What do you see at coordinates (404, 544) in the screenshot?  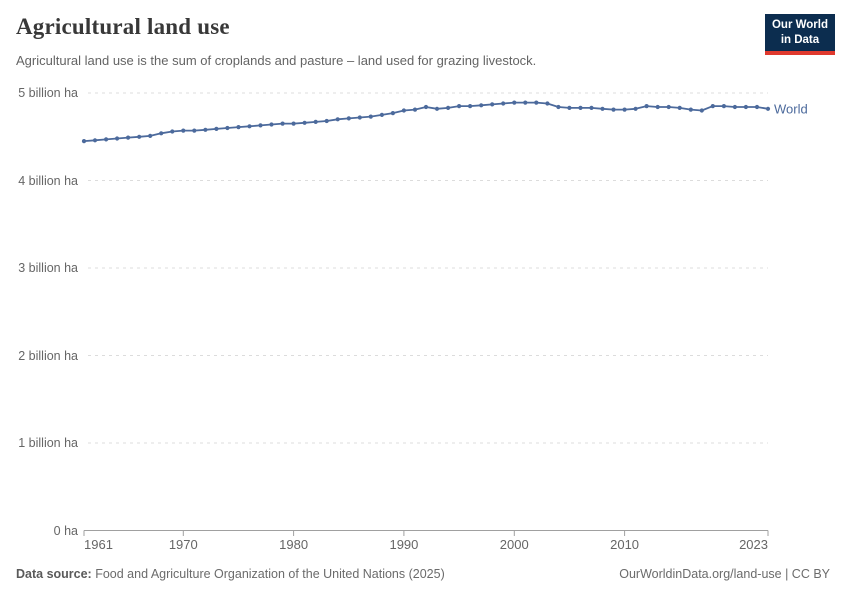 I see `x-axis-tick-label: 1990` at bounding box center [404, 544].